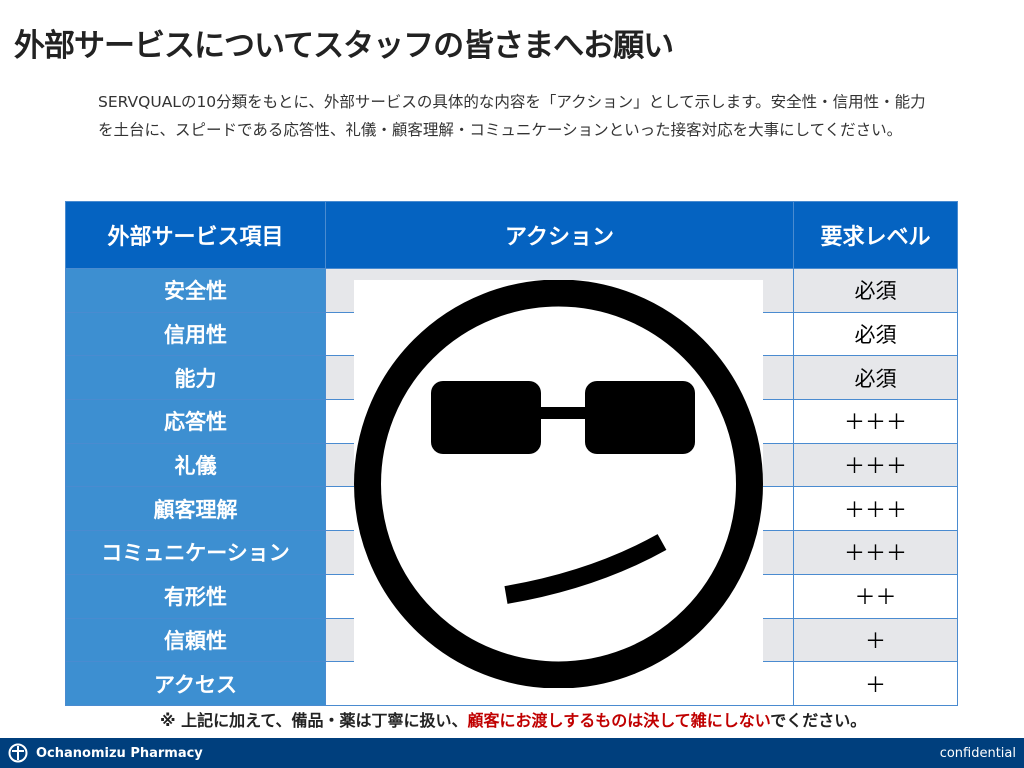 The image size is (1024, 768). I want to click on cell-item: 顧客理解, so click(195, 509).